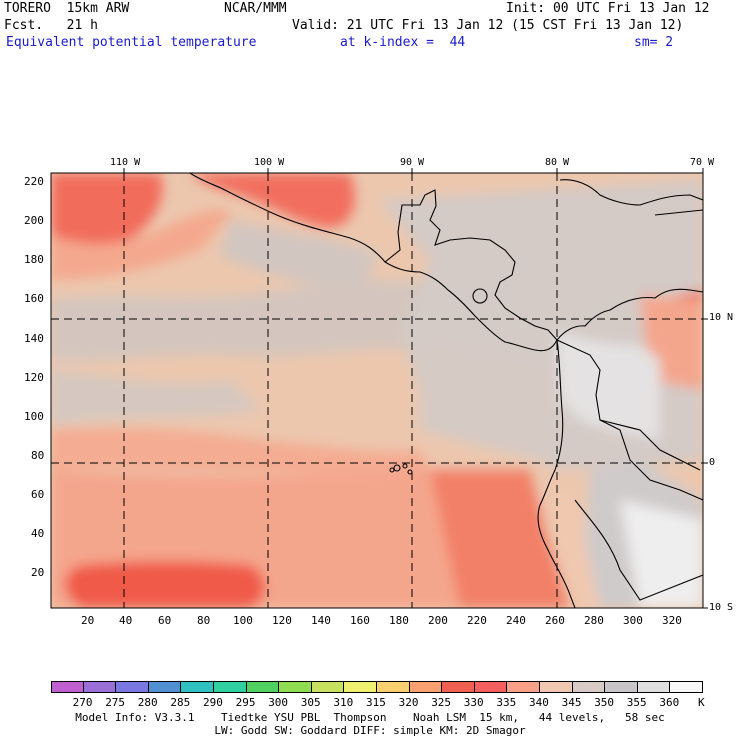  Describe the element at coordinates (269, 162) in the screenshot. I see `lon-label-100w: 100 W` at that location.